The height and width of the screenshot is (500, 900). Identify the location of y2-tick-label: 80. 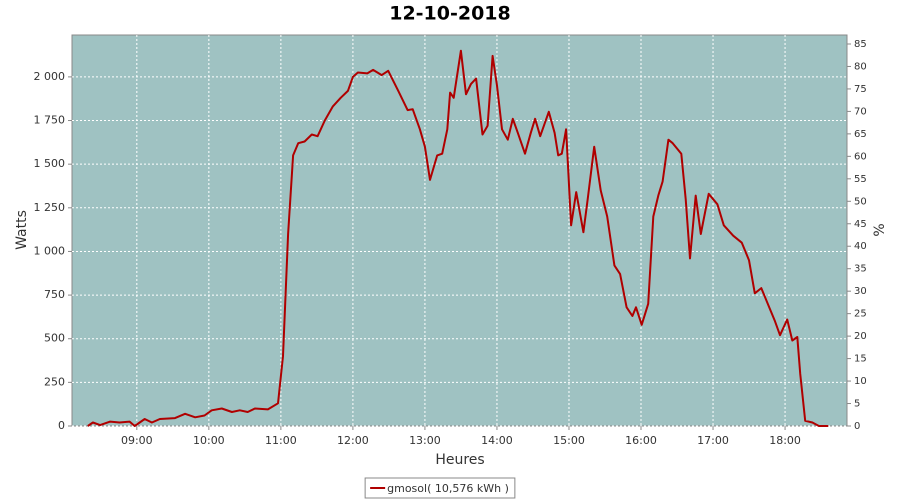
(860, 66).